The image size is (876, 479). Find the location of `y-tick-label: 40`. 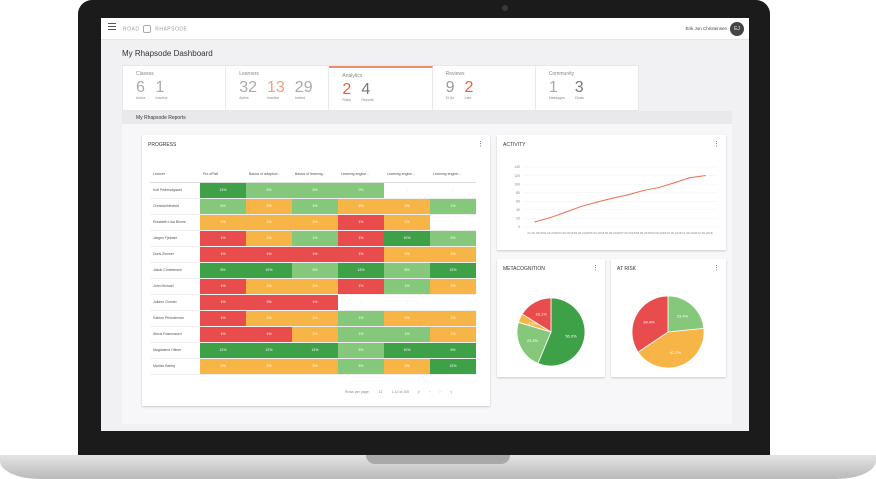

y-tick-label: 40 is located at coordinates (518, 210).